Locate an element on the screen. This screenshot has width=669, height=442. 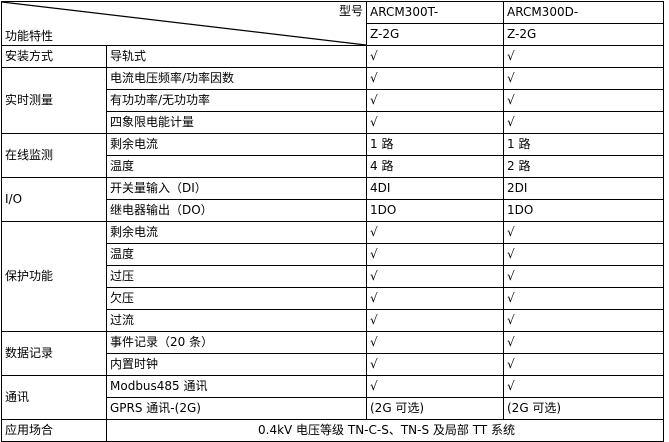
item-label: 开关量输入（DI） is located at coordinates (236, 188).